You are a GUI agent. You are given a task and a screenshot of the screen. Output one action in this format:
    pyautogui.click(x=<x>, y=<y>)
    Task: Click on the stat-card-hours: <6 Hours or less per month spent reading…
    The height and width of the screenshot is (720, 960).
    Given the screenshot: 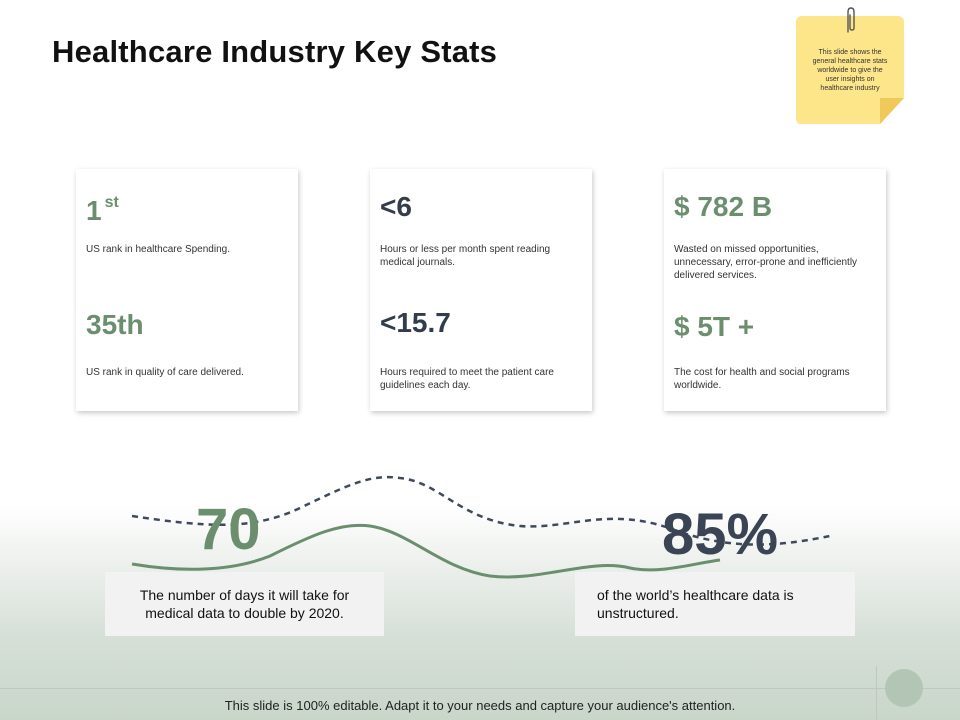 What is the action you would take?
    pyautogui.click(x=481, y=290)
    